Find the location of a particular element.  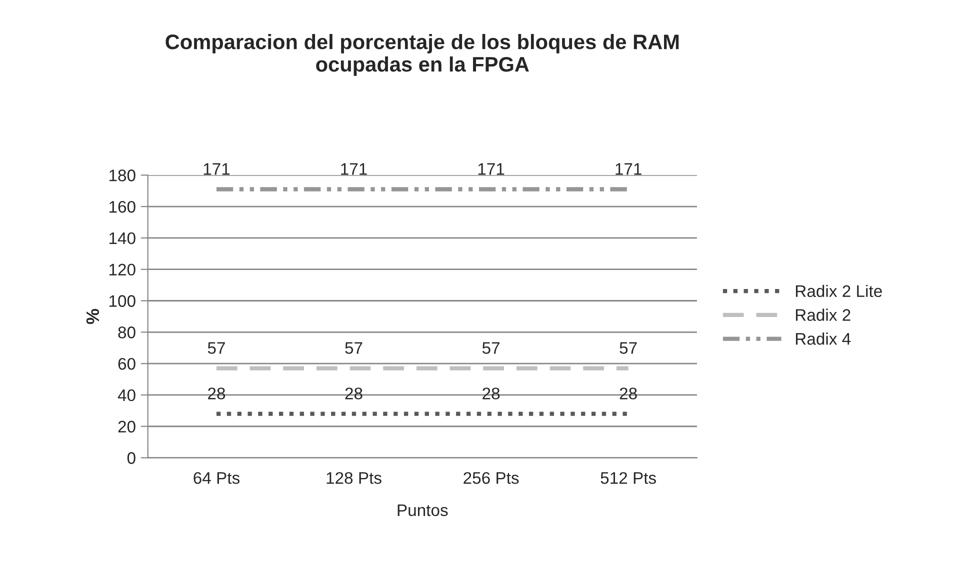

x-tick-label: 256 Pts is located at coordinates (491, 478).